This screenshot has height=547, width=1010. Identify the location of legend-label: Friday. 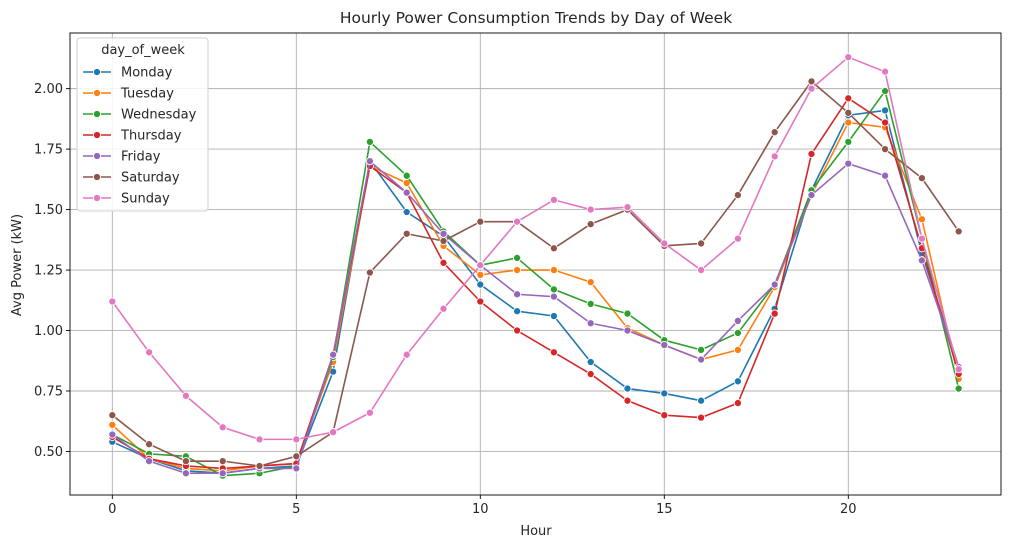
(141, 157).